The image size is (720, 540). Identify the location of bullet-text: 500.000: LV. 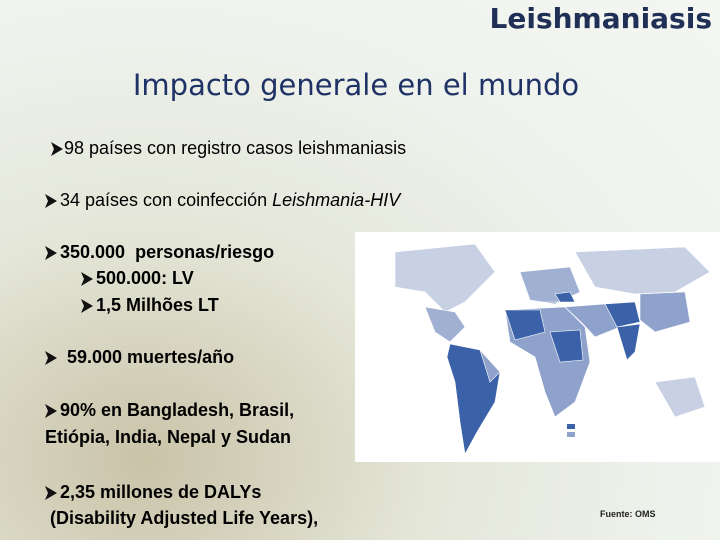
(145, 278).